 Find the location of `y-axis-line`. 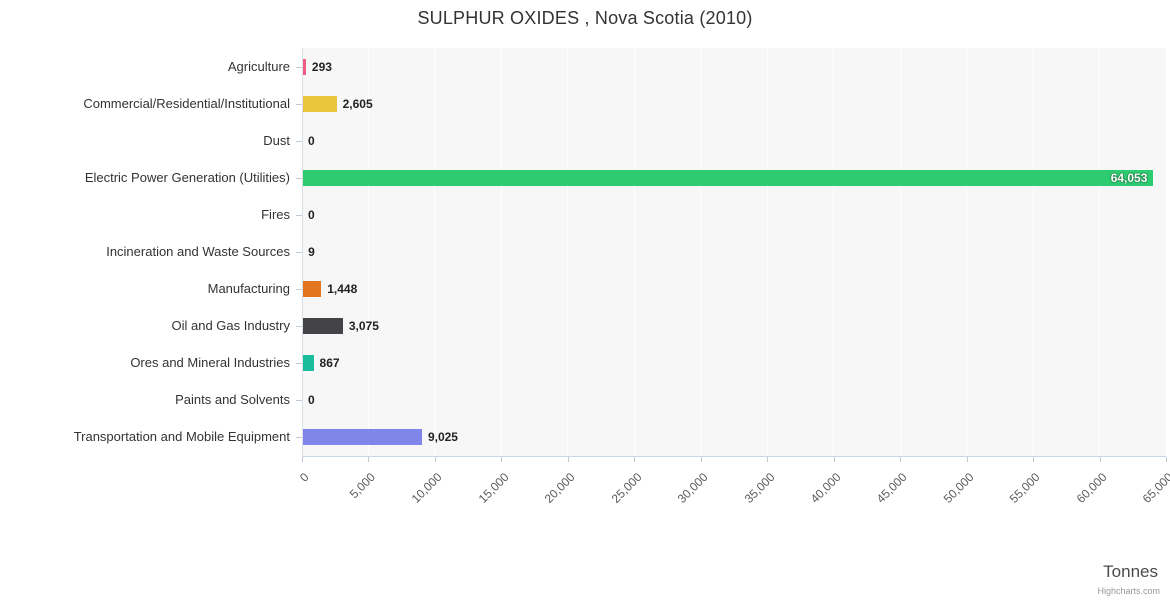

y-axis-line is located at coordinates (302, 252).